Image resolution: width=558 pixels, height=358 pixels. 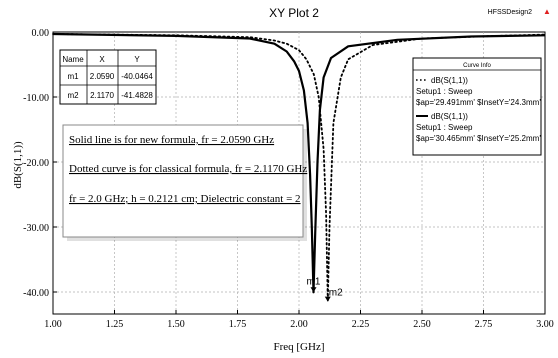 What do you see at coordinates (137, 59) in the screenshot?
I see `table-header-y: Y` at bounding box center [137, 59].